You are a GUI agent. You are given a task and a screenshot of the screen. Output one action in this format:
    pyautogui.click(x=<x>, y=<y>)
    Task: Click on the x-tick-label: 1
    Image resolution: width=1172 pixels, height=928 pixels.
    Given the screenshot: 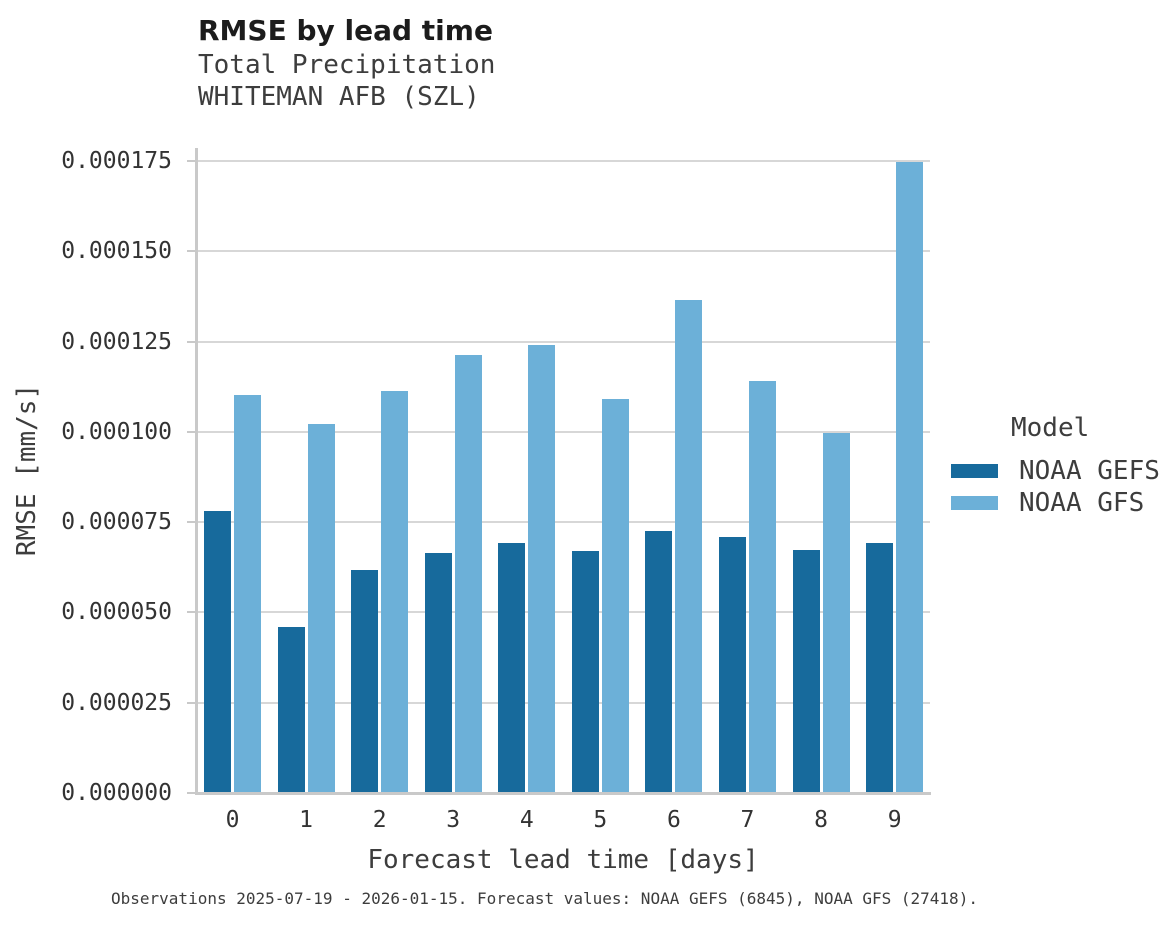 What is the action you would take?
    pyautogui.click(x=306, y=820)
    